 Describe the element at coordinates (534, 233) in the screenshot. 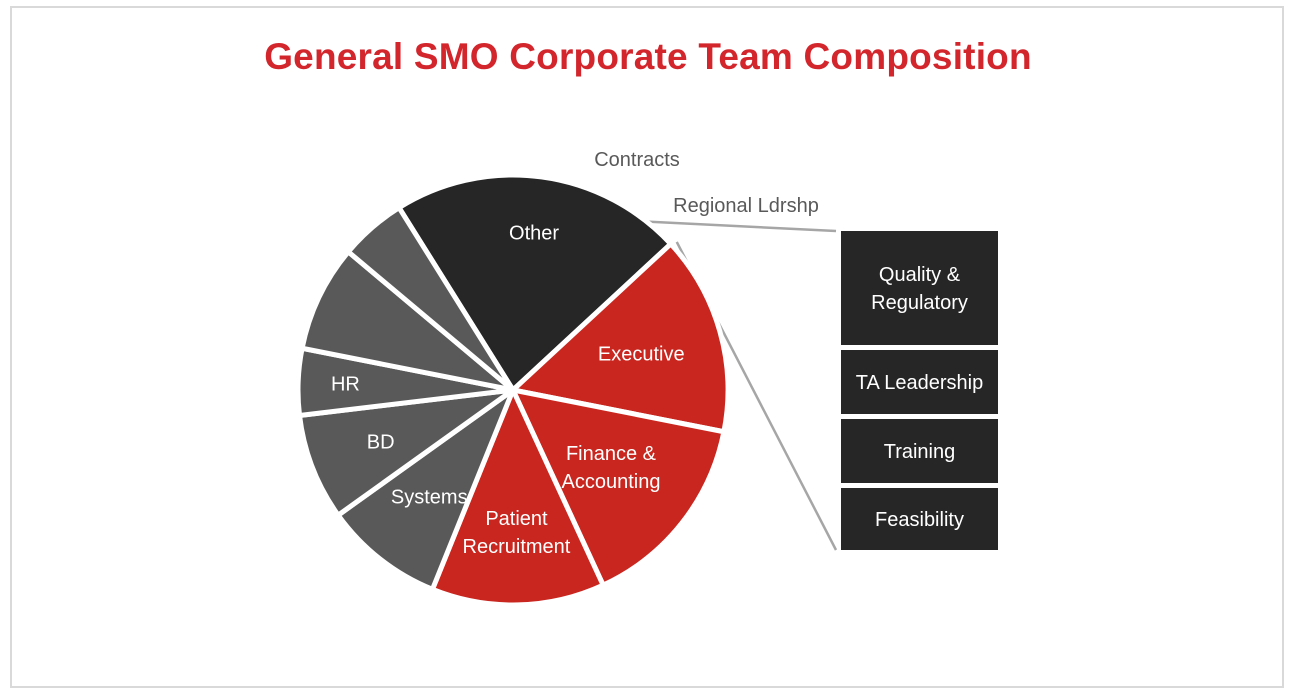

I see `pie-label-other: Other` at that location.